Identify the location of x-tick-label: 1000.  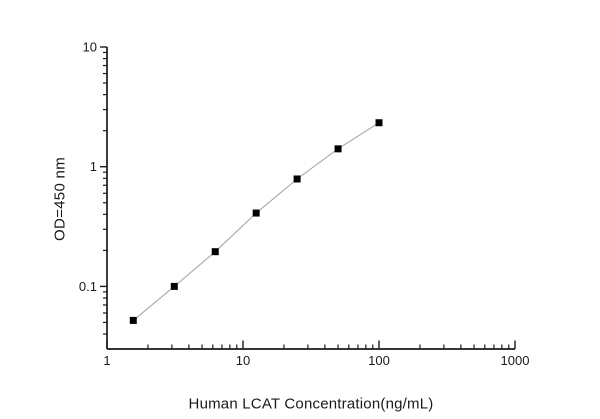
(515, 360).